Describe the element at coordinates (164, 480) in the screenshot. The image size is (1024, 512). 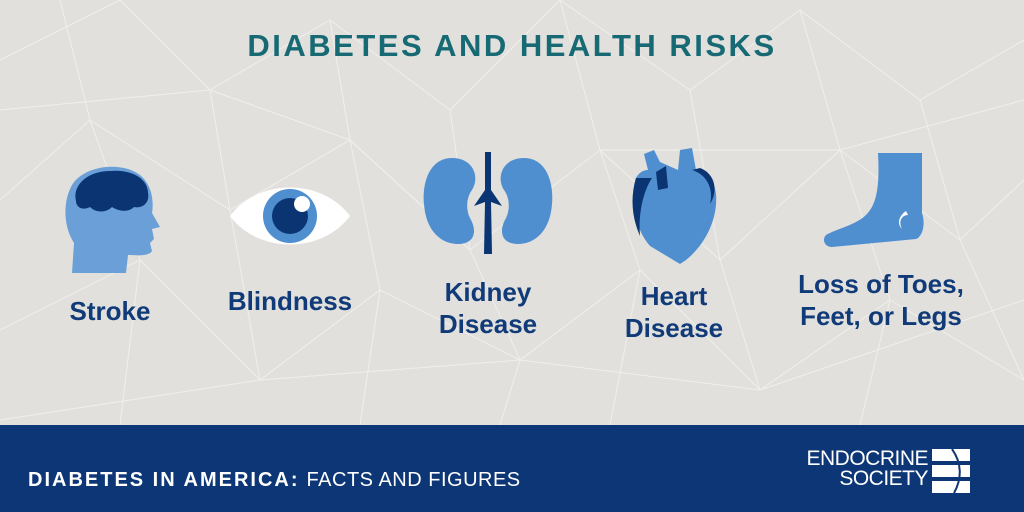
I see `series-title-bold: DIABETES IN AMERICA:` at that location.